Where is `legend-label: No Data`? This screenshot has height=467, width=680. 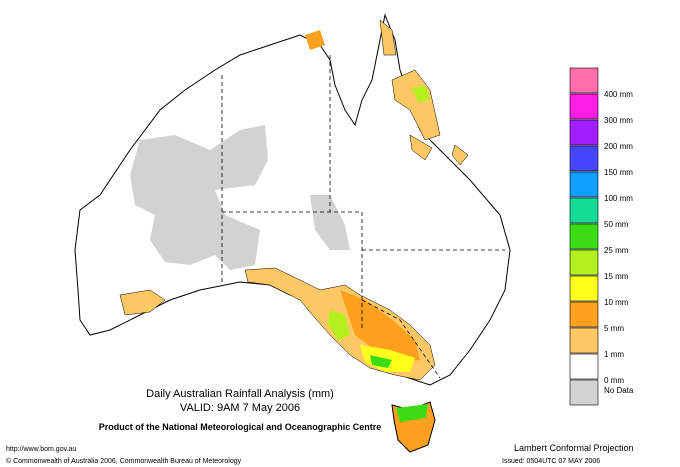 legend-label: No Data is located at coordinates (619, 390).